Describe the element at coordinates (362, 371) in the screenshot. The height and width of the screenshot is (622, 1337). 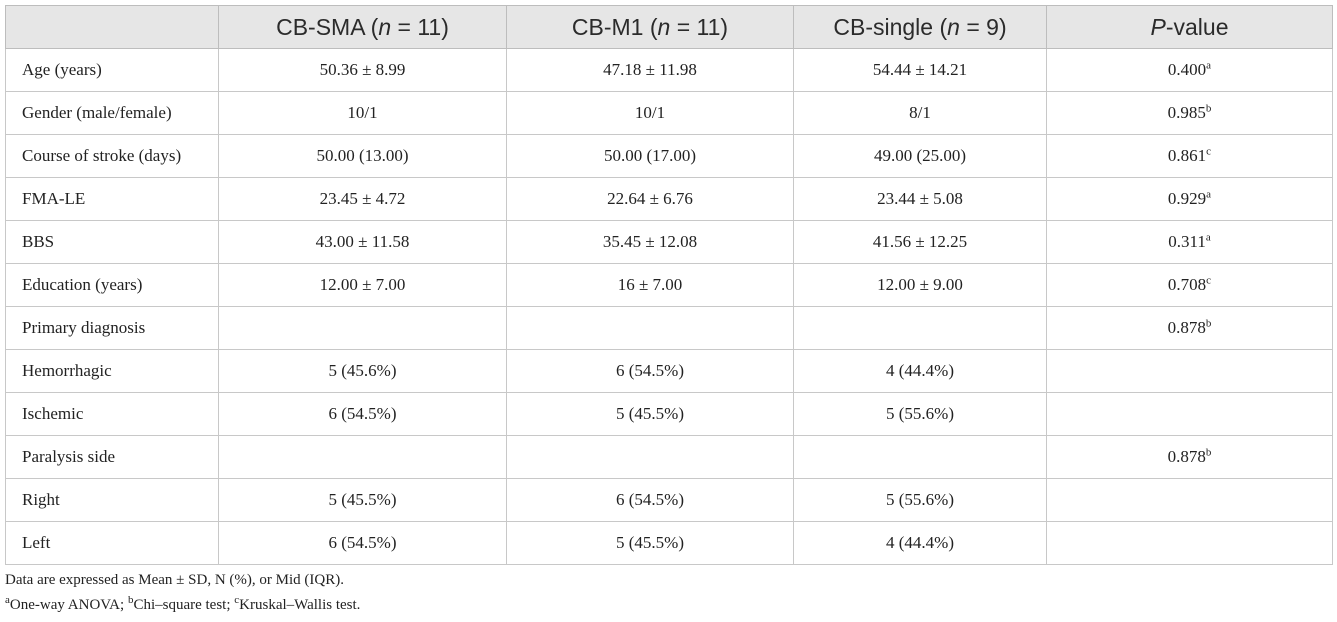
I see `cell-cb-sma: 5 (45.6%)` at that location.